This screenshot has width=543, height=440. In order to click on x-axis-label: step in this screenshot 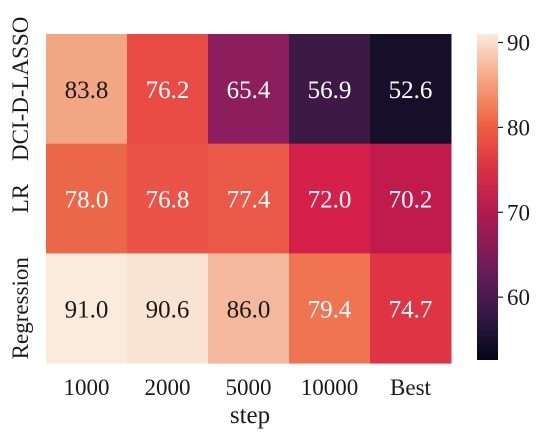, I will do `click(250, 415)`.